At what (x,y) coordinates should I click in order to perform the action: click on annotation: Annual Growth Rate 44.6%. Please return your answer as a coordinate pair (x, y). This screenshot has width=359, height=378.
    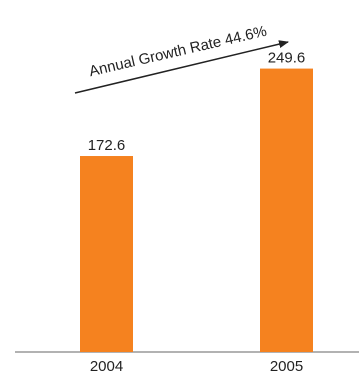
    Looking at the image, I should click on (177, 51).